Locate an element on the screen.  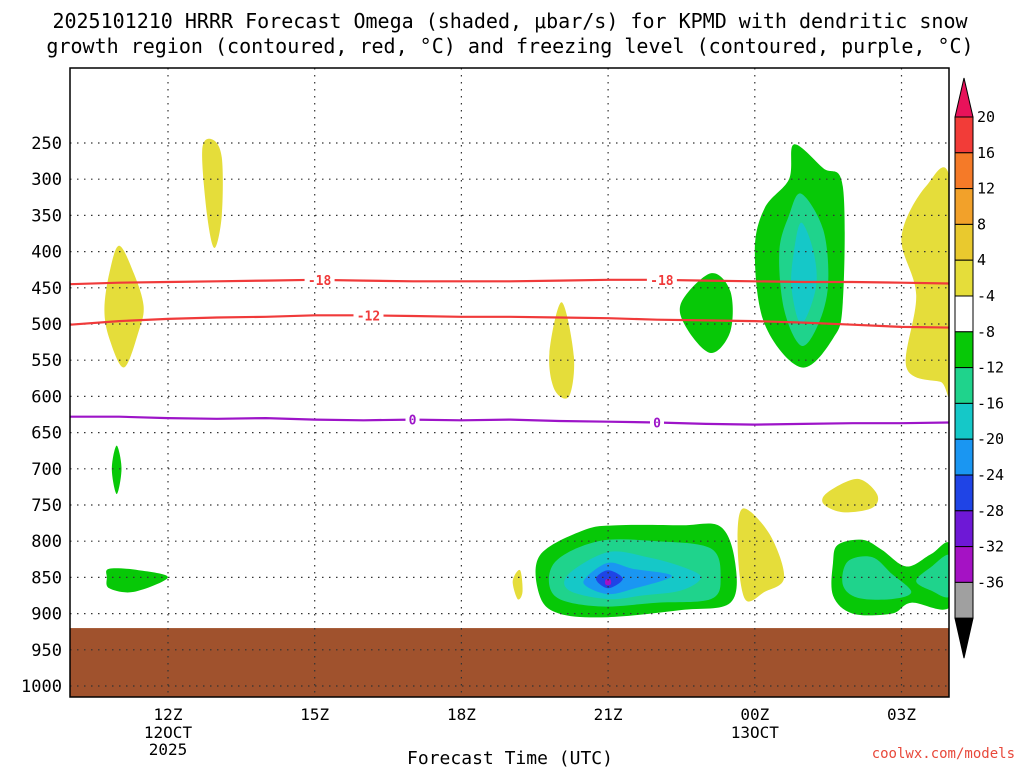
y-tick-label: 400 is located at coordinates (46, 253).